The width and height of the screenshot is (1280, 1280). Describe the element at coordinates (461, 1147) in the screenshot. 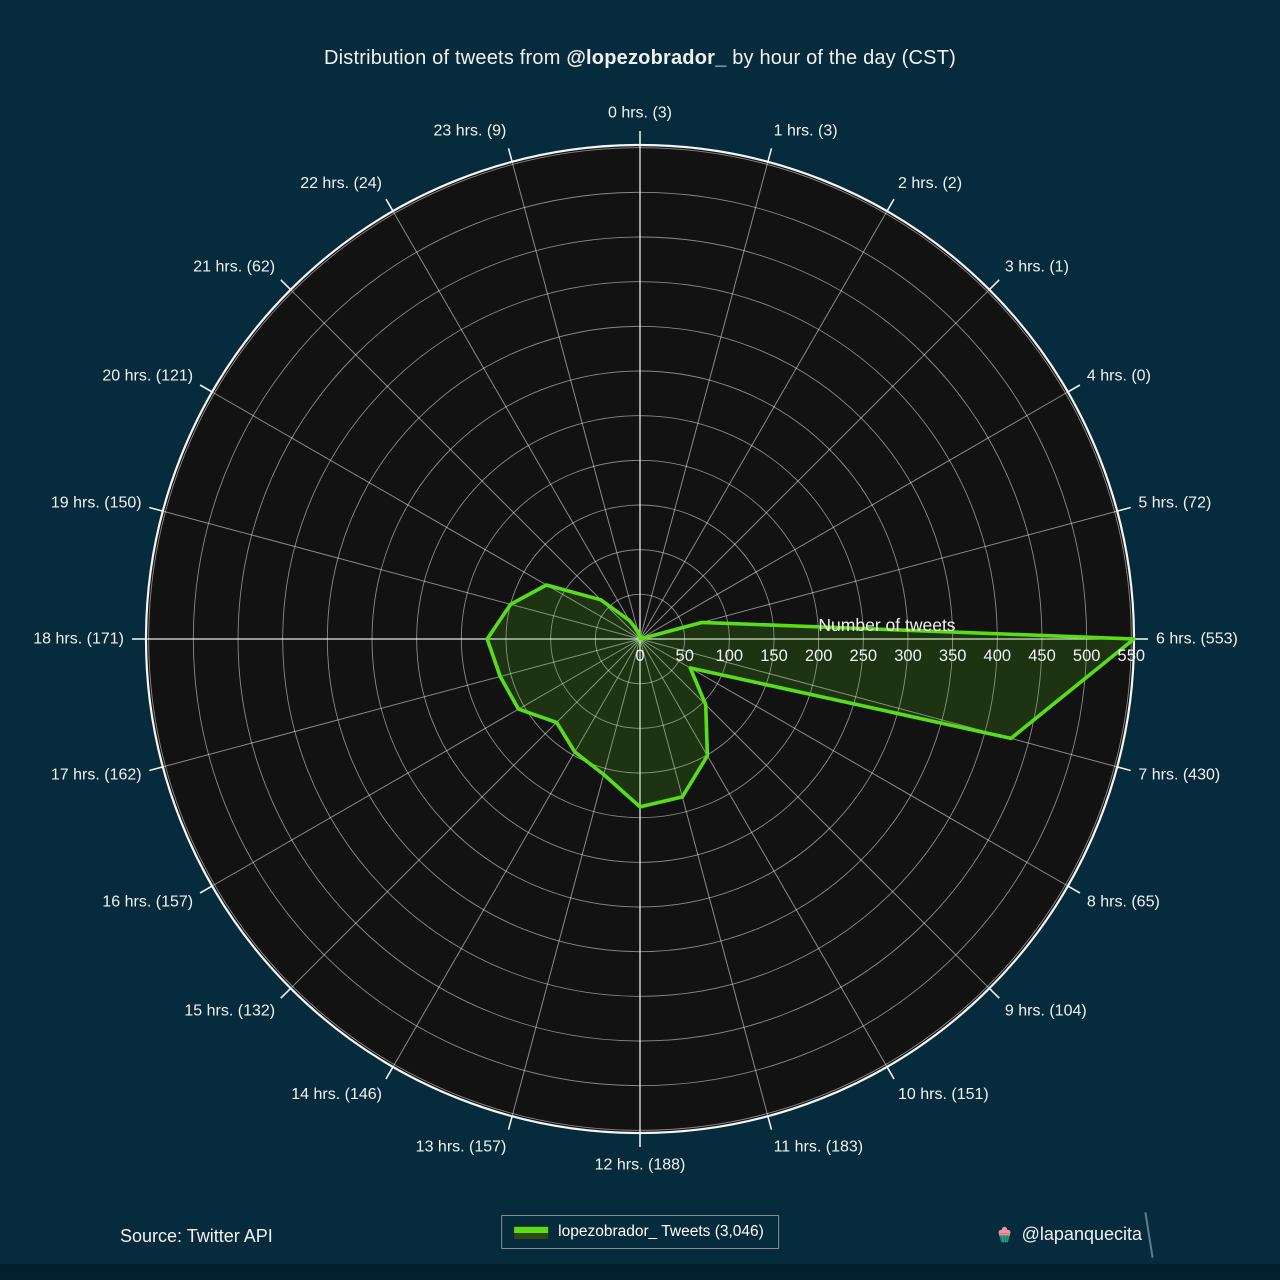

I see `hour-label-13: 13 hrs. (157)` at that location.